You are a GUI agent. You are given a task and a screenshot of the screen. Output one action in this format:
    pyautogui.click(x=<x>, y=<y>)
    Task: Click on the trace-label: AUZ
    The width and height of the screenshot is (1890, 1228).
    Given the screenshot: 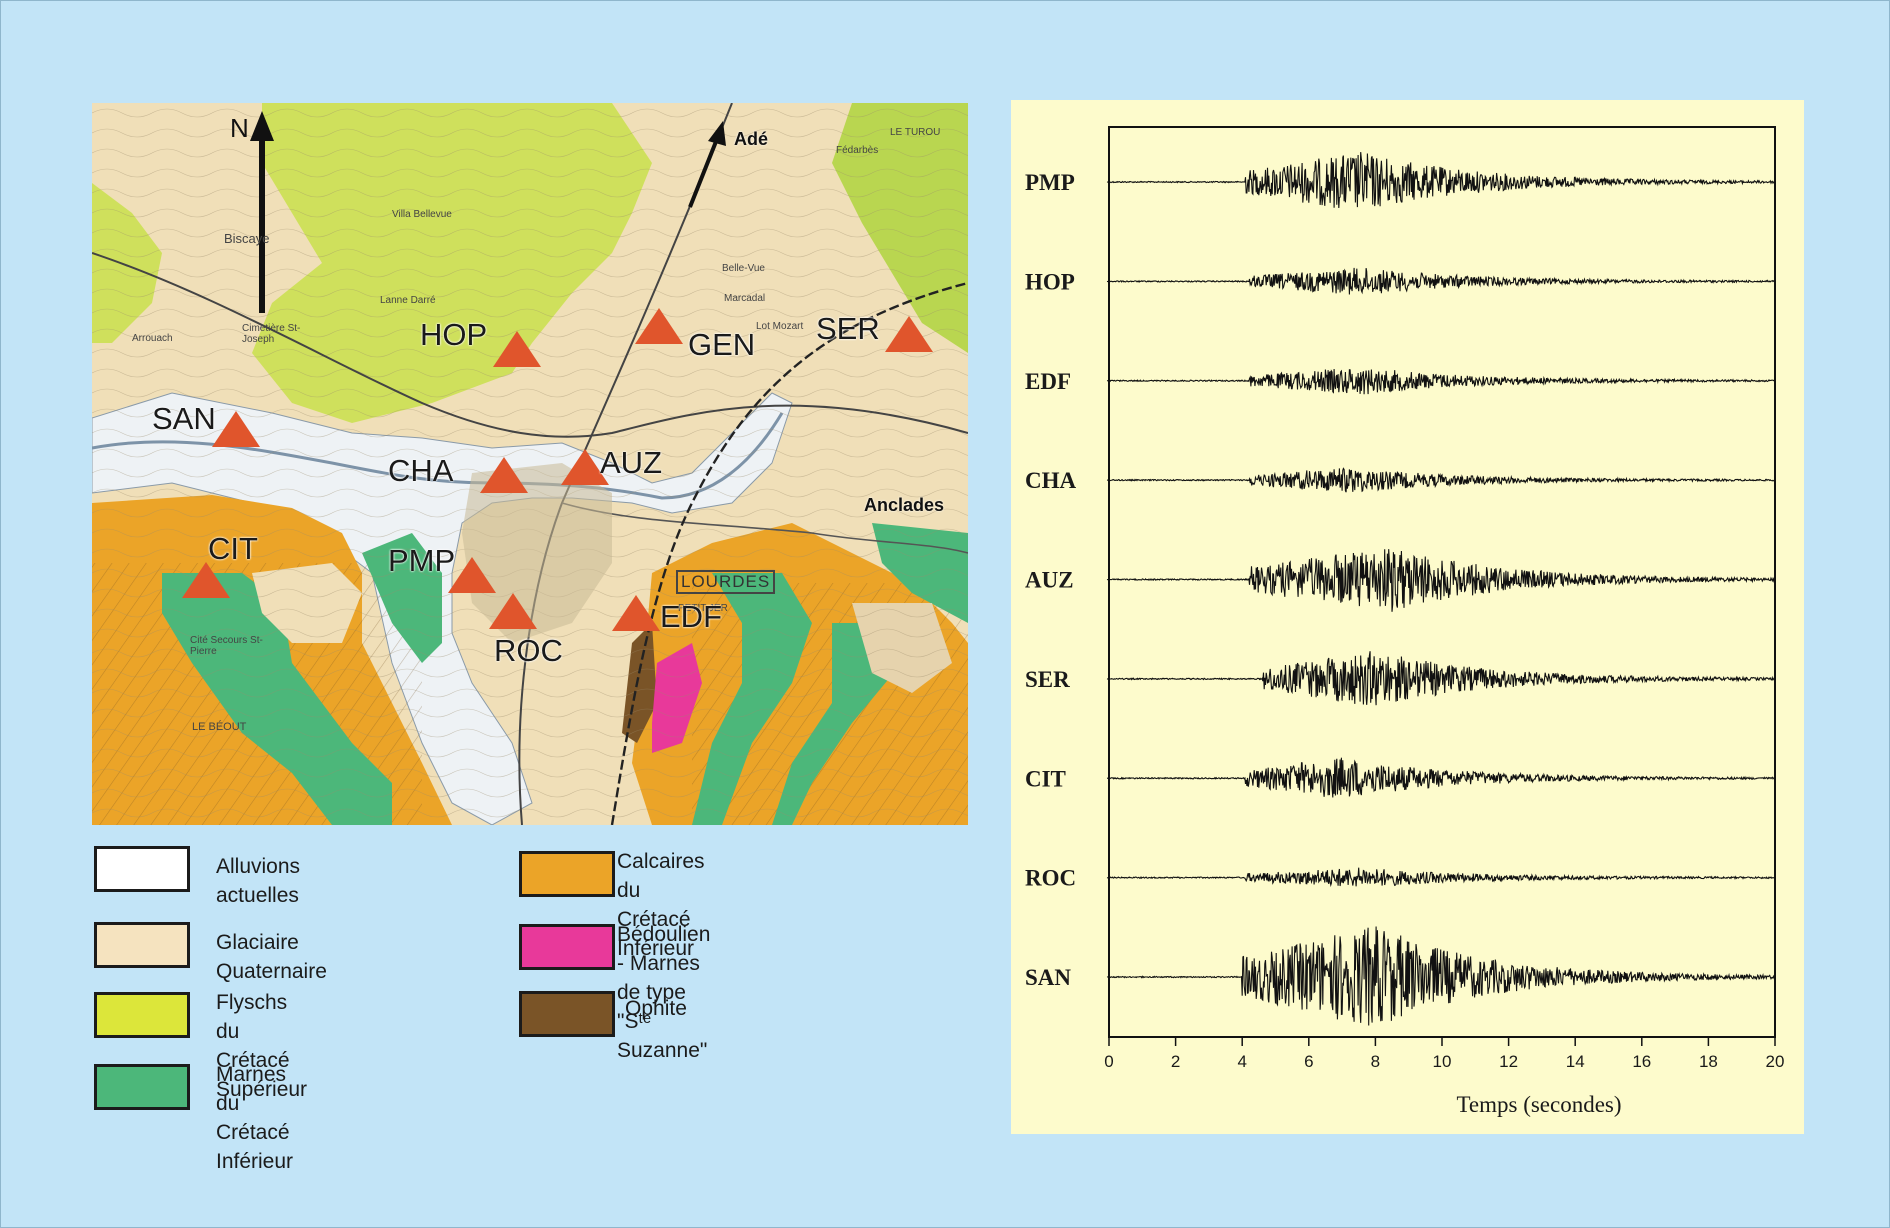 What is the action you would take?
    pyautogui.click(x=1049, y=580)
    